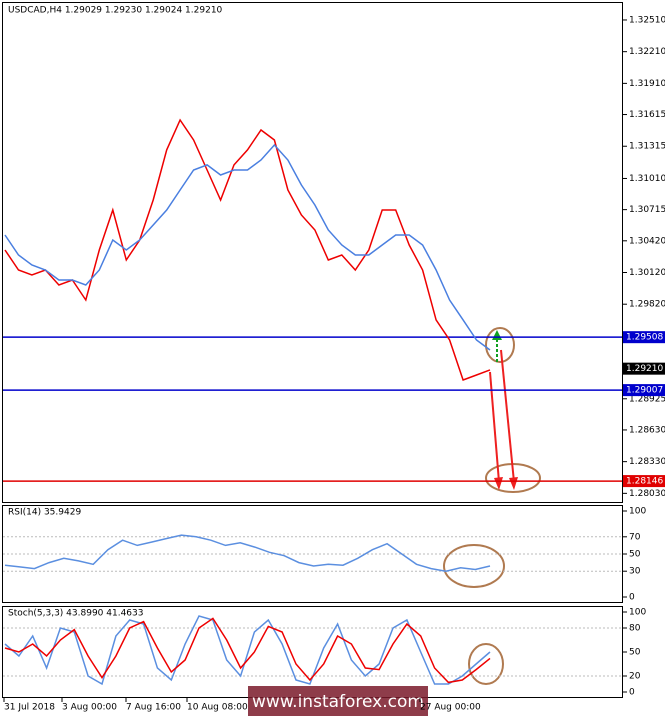  I want to click on y-tick-label: 1.32210, so click(647, 52).